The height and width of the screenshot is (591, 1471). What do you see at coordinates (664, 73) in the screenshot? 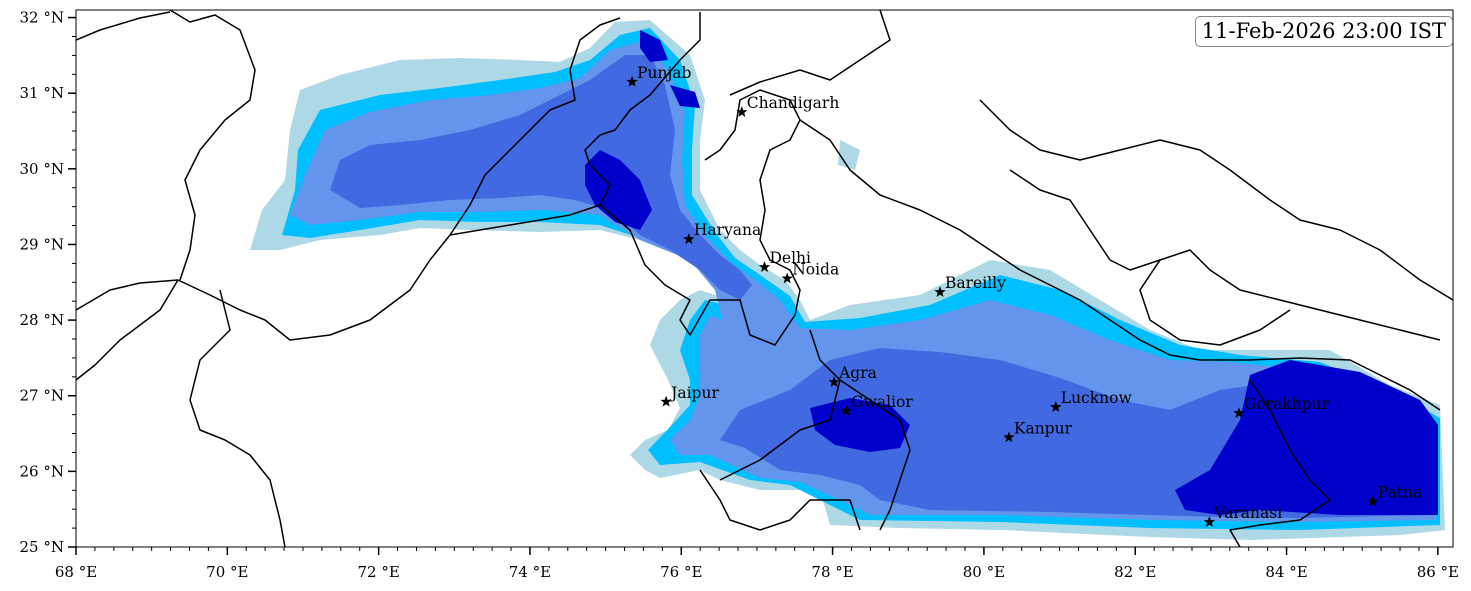
I see `city-label: Punjab` at bounding box center [664, 73].